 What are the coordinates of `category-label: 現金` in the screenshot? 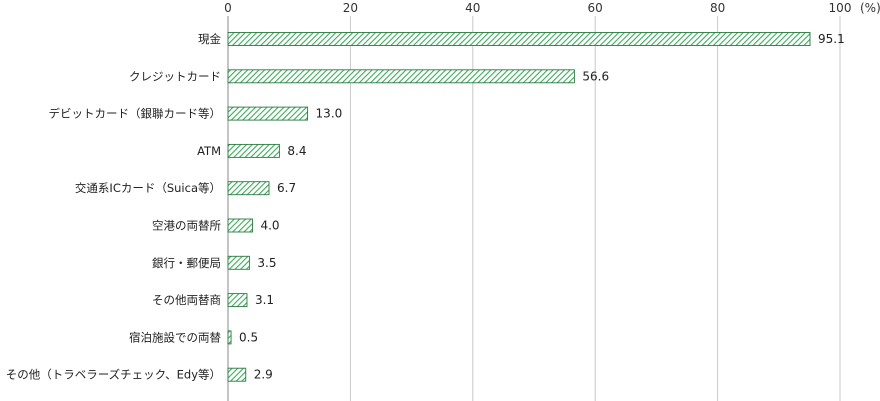 It's located at (209, 39).